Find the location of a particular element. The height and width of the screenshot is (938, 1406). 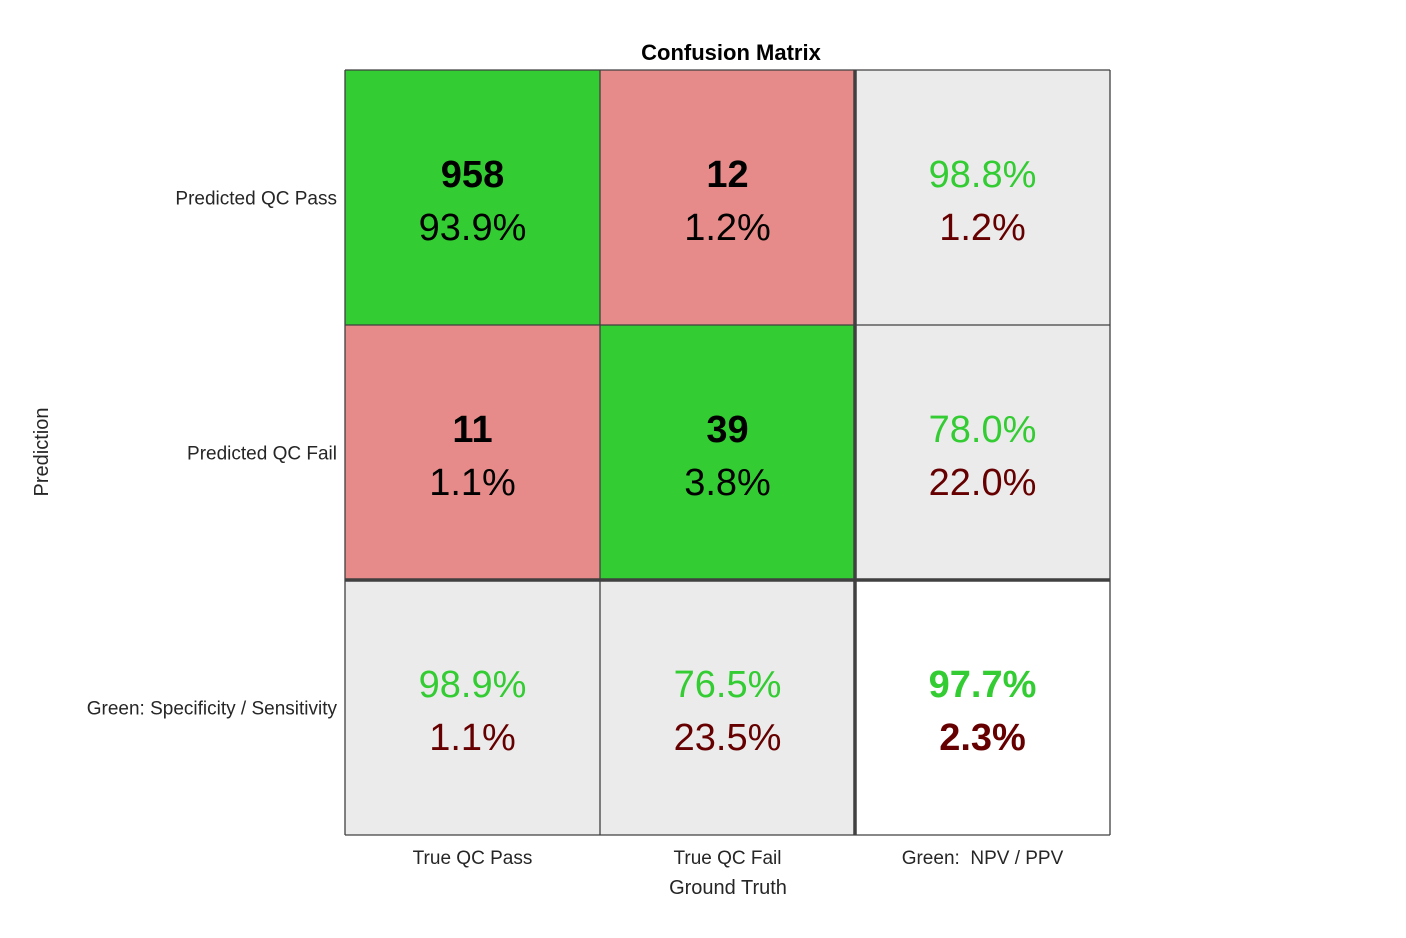

x-axis-label: Ground Truth is located at coordinates (728, 888).